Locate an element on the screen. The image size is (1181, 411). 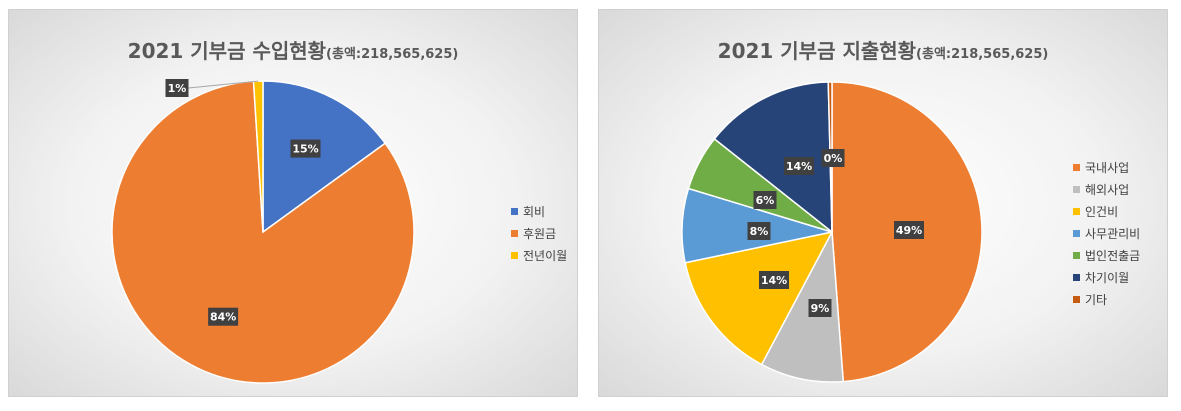
income-data-label-0: 15% is located at coordinates (305, 148).